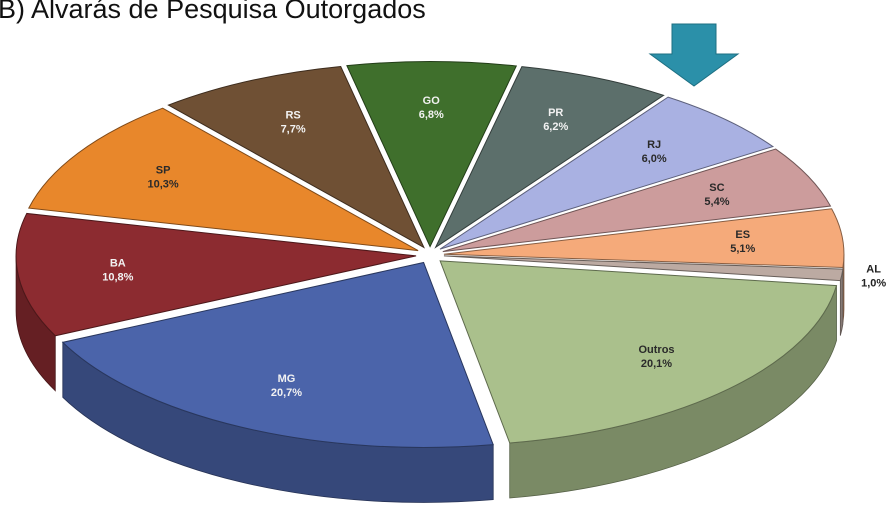 Image resolution: width=886 pixels, height=522 pixels. Describe the element at coordinates (873, 283) in the screenshot. I see `slice-value-label: 1,0%` at that location.